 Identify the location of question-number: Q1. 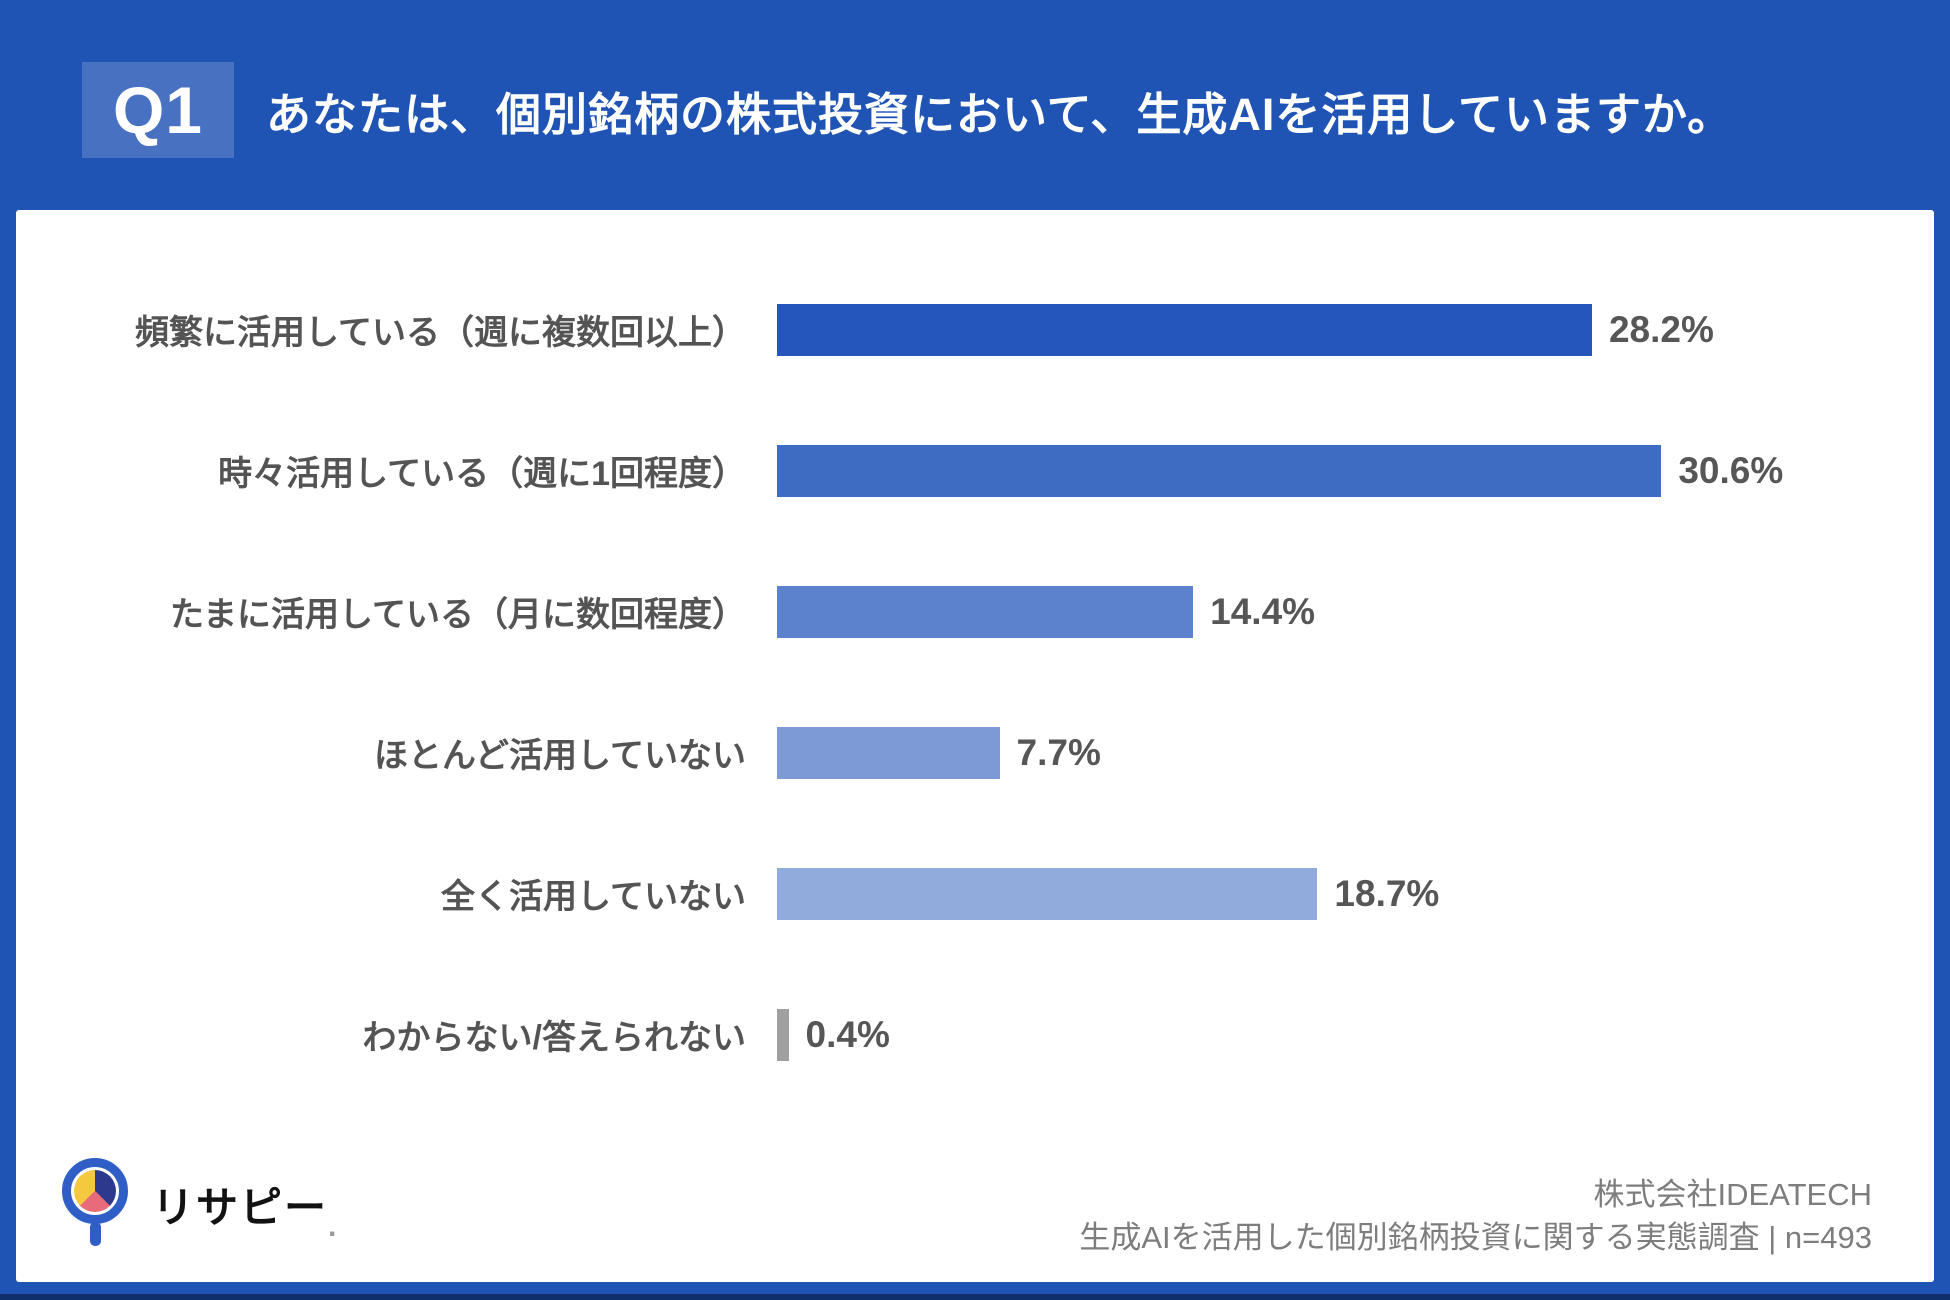
(158, 110).